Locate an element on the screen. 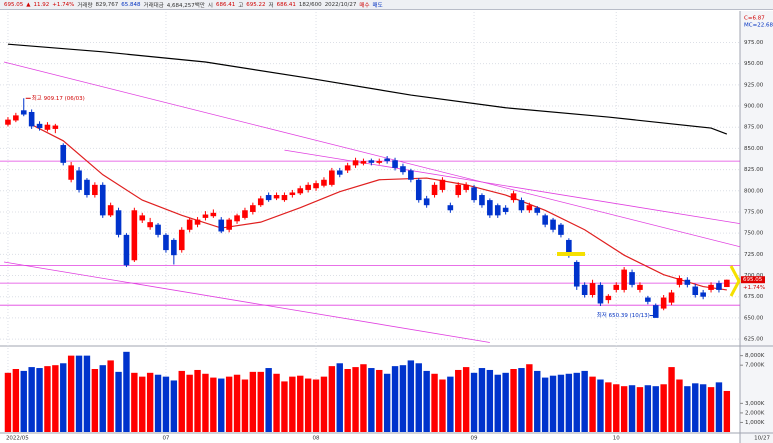 The height and width of the screenshot is (443, 773). volume-tick-label: 2,000K is located at coordinates (755, 413).